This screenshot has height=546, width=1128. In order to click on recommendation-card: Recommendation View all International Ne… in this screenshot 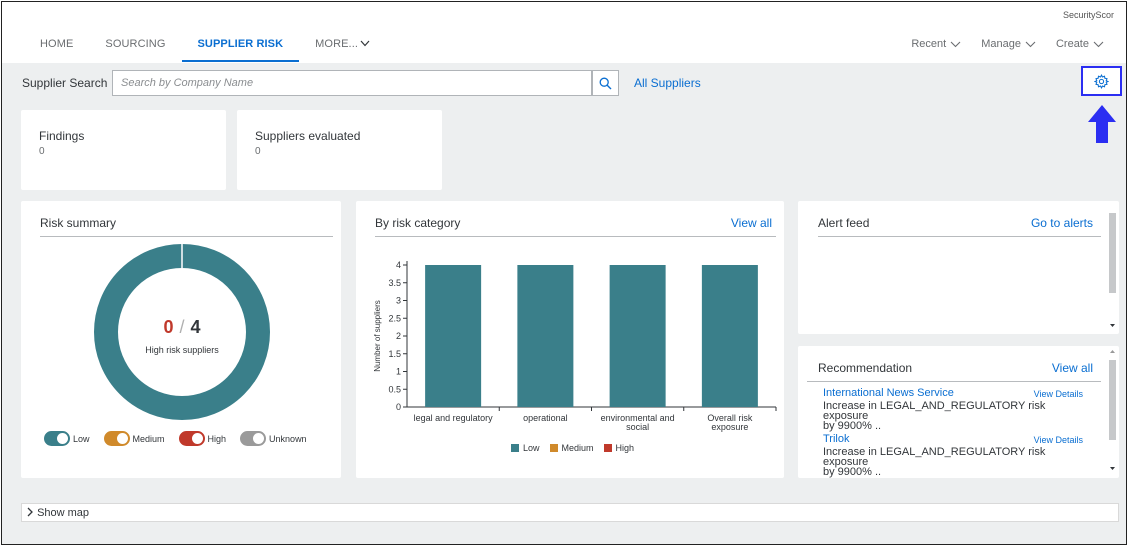, I will do `click(958, 412)`.